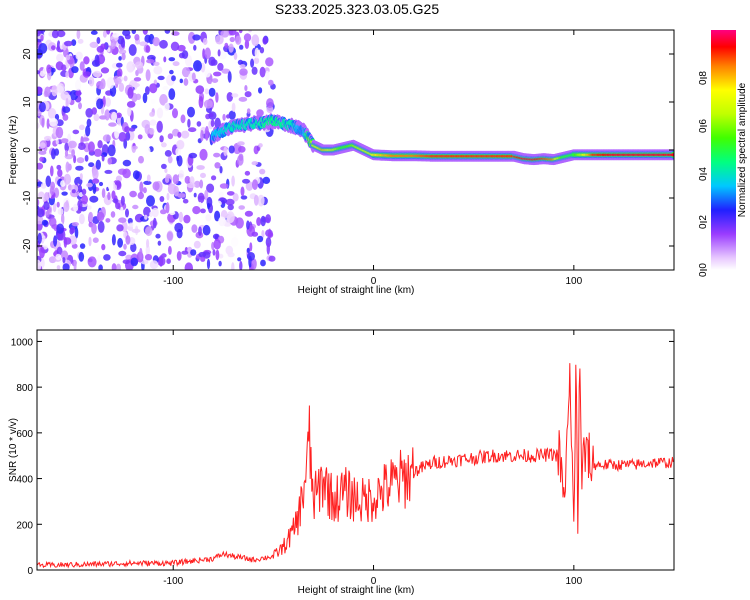 The width and height of the screenshot is (750, 600). Describe the element at coordinates (703, 126) in the screenshot. I see `colorbar-tick-label: 0.6` at that location.